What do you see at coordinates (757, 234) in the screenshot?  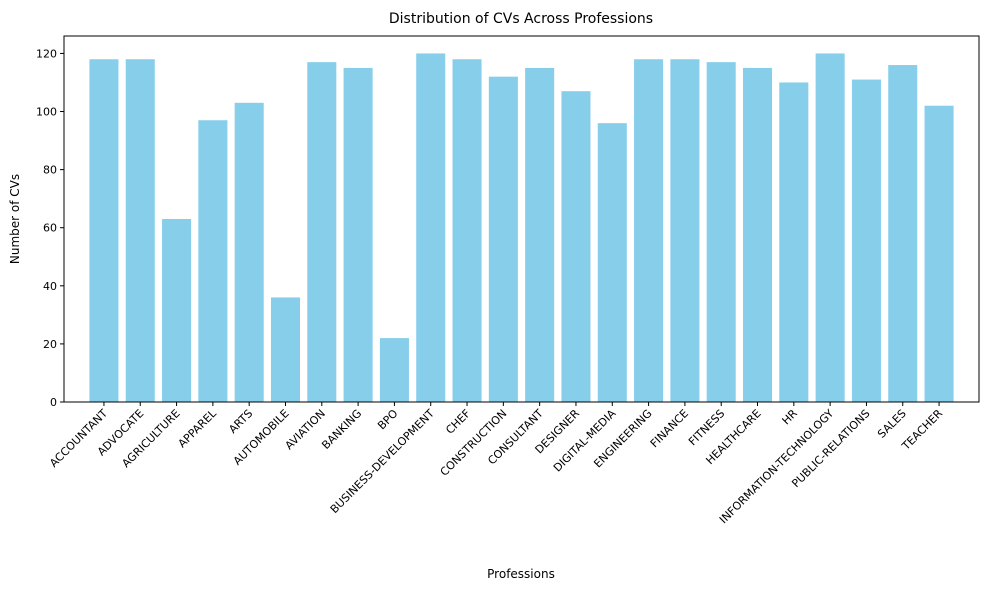 I see `bar-healthcare` at bounding box center [757, 234].